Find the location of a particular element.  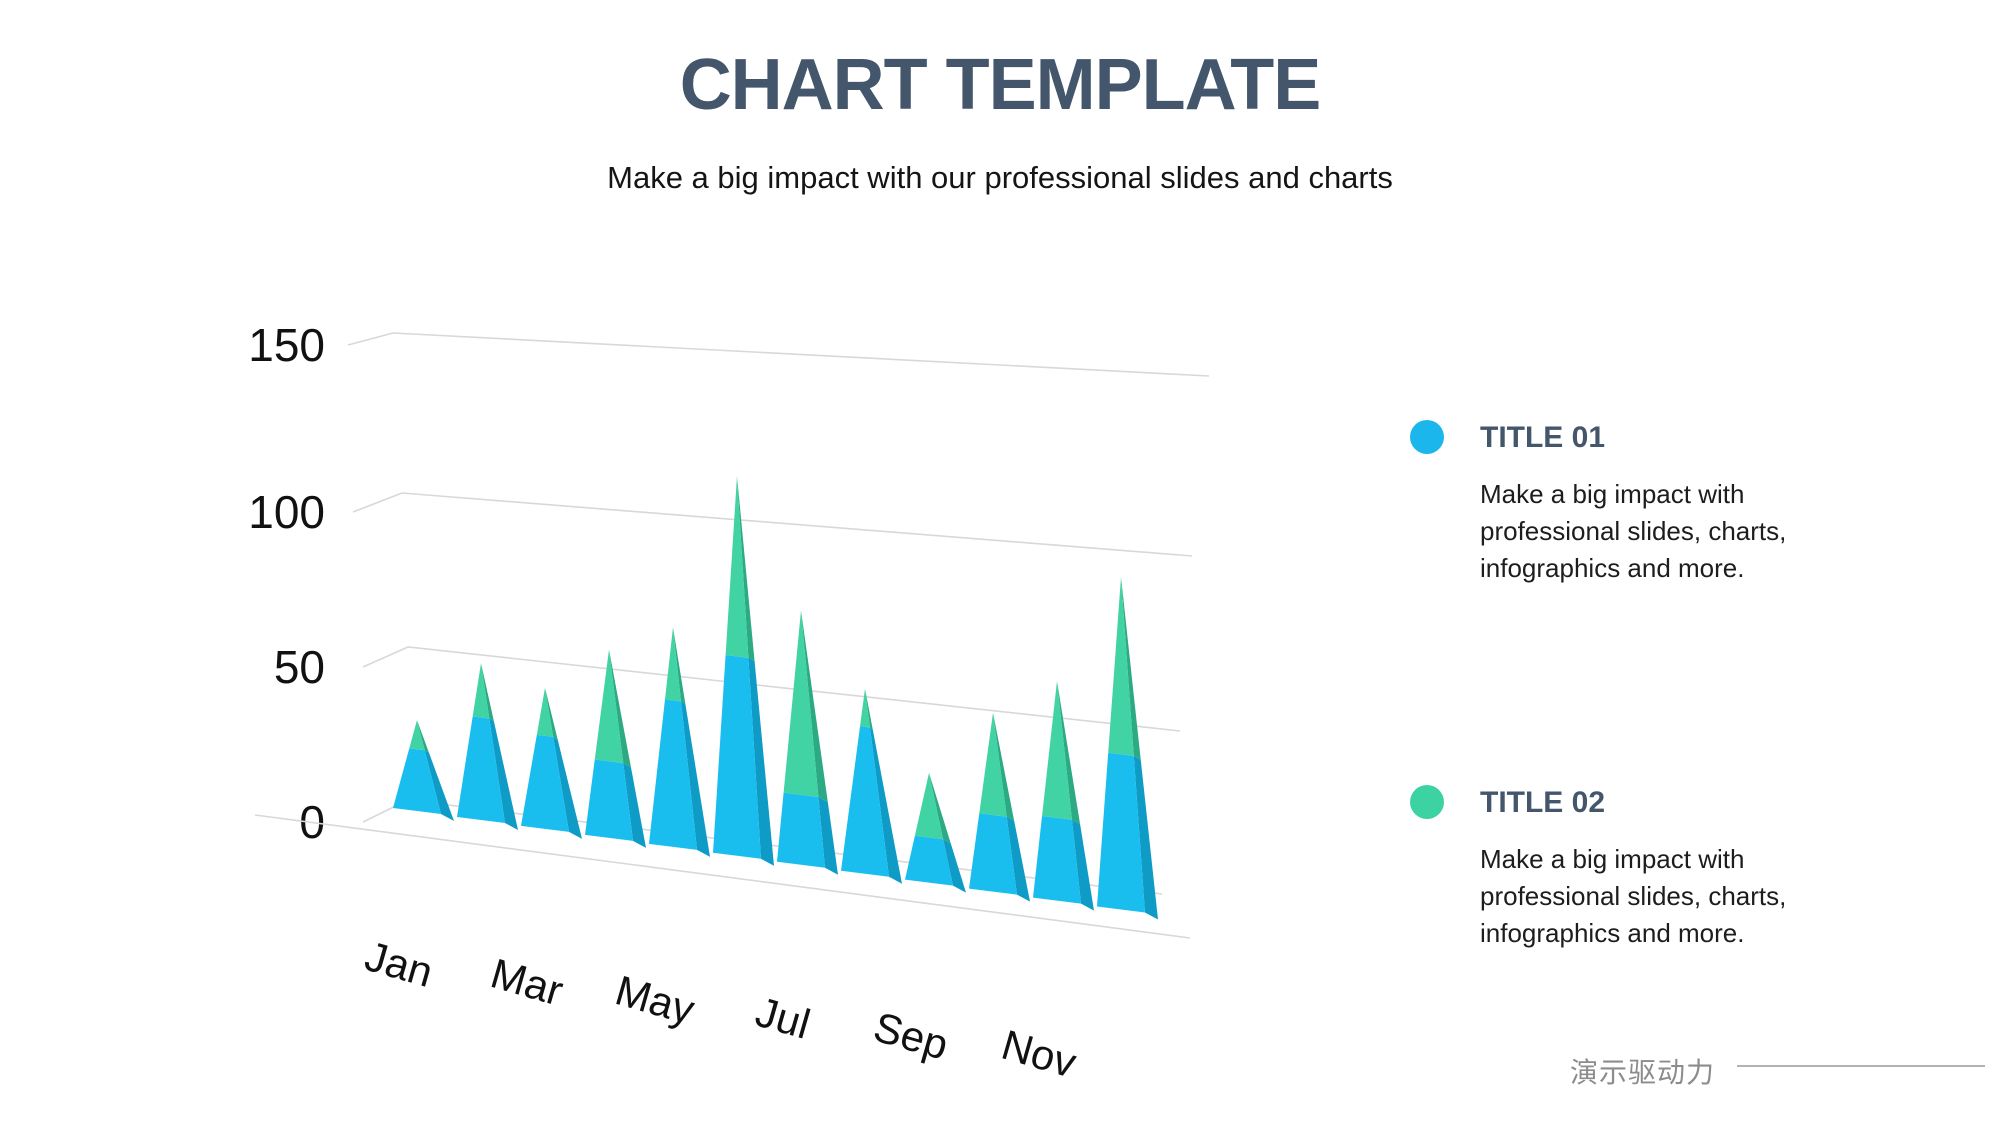

pyramid-apr is located at coordinates (615, 748).